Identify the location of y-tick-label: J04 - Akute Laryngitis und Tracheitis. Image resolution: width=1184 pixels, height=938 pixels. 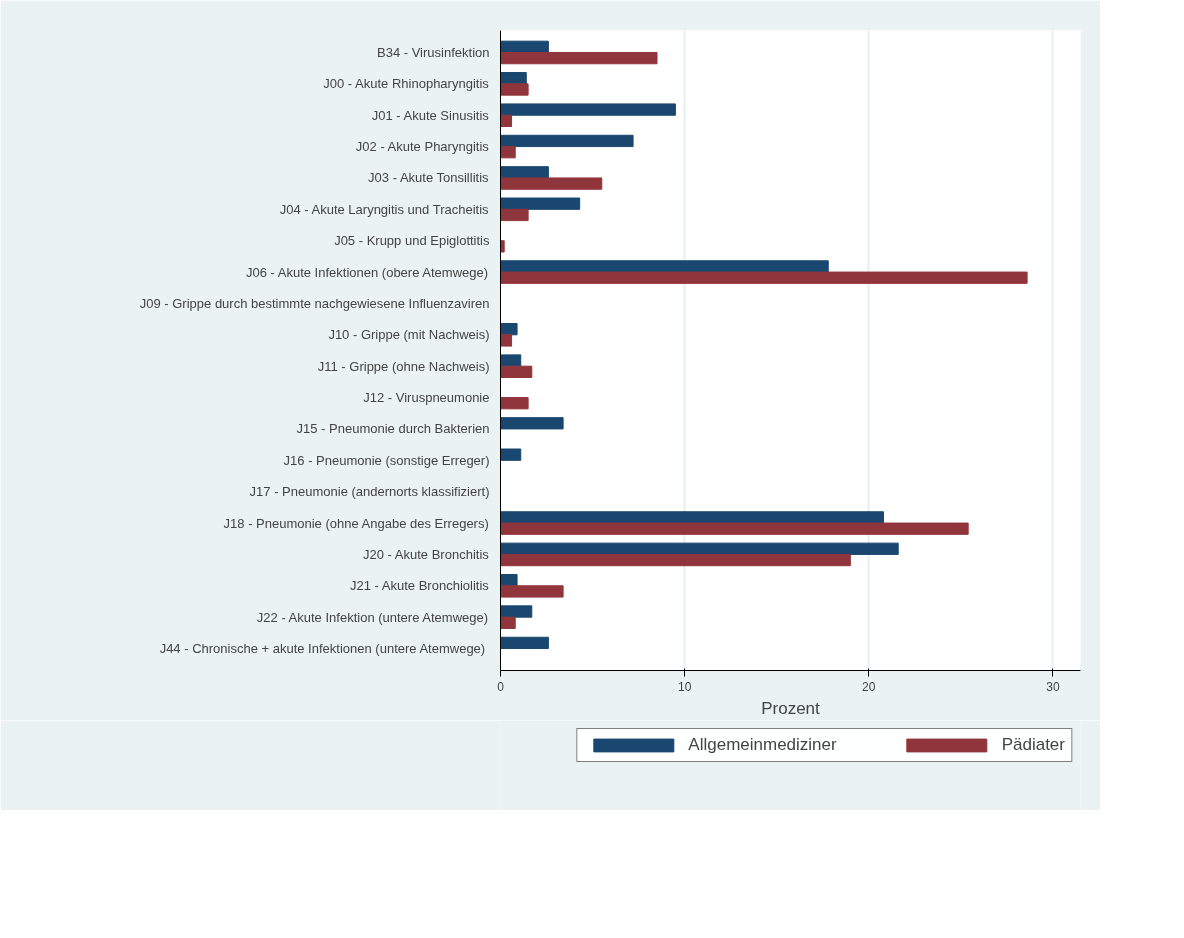
(384, 209).